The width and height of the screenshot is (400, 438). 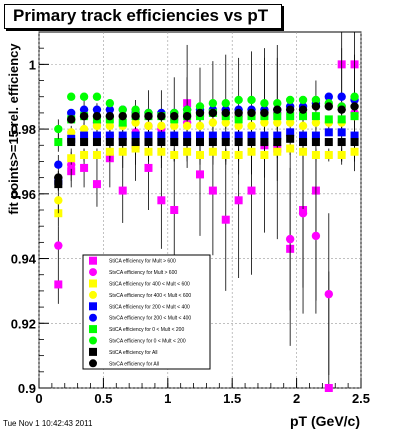 I want to click on chart-title: Primary track efficiencies vs pT, so click(x=141, y=15).